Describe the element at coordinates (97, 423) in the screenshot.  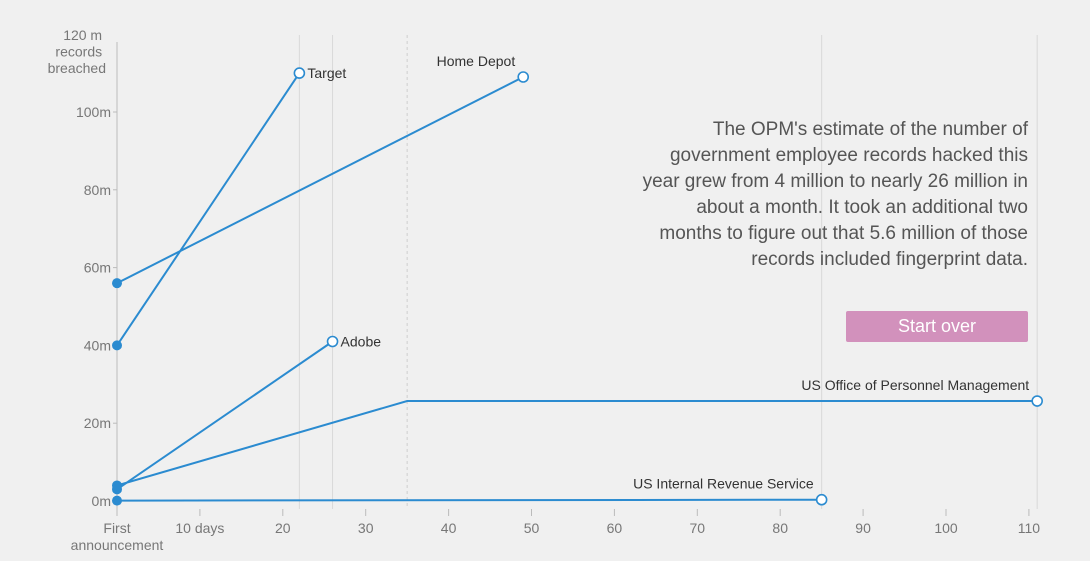
I see `y-tick-label: 20m` at that location.